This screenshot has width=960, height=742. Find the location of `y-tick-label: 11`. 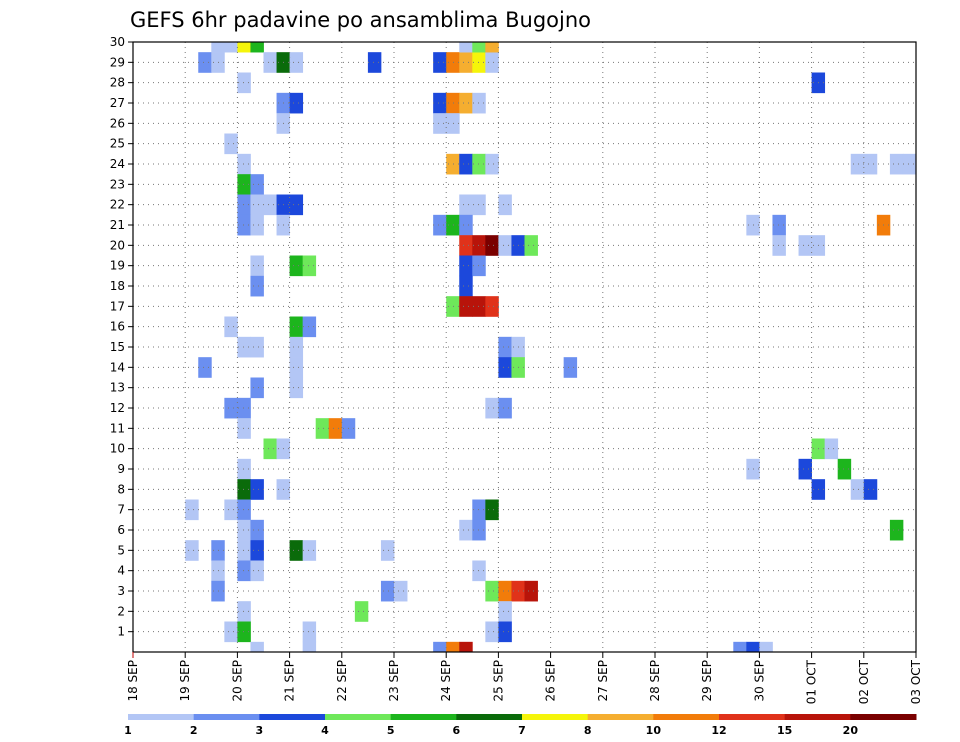

y-tick-label: 11 is located at coordinates (117, 428).